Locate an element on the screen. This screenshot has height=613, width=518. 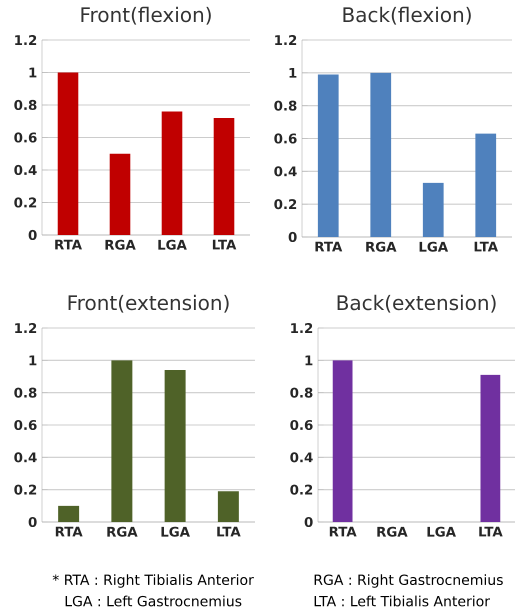
chart-title: Front(extension) is located at coordinates (148, 303).